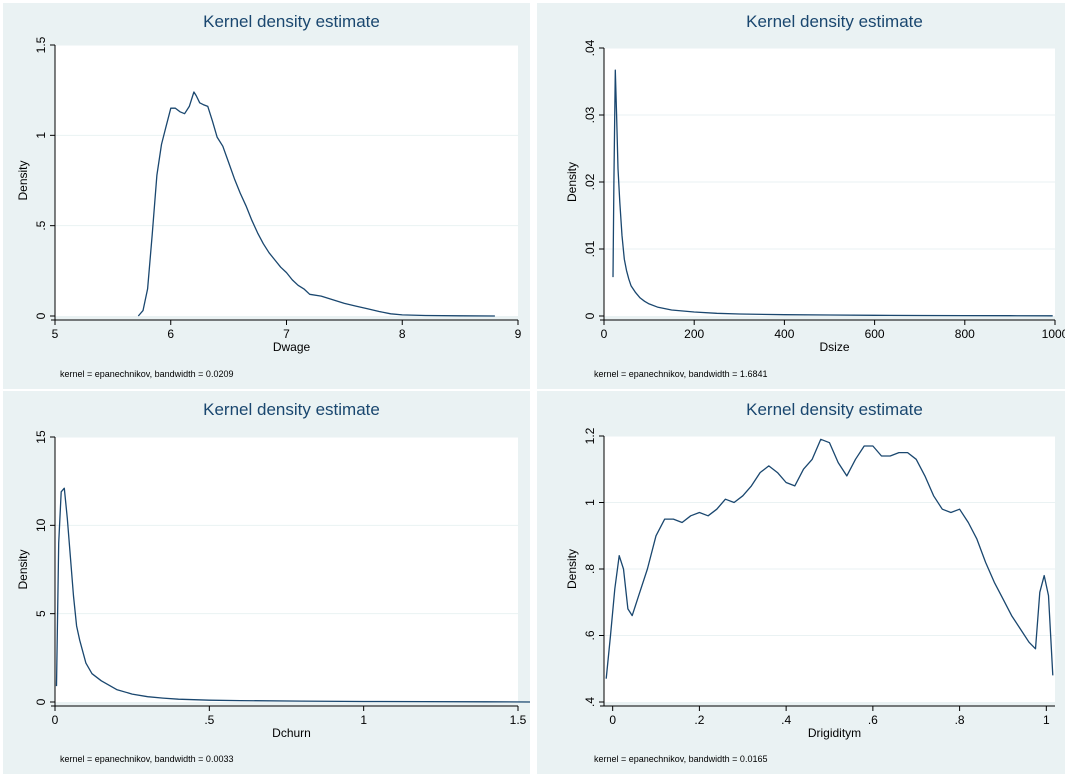 This screenshot has height=776, width=1068. I want to click on y-tick-label: 10, so click(41, 525).